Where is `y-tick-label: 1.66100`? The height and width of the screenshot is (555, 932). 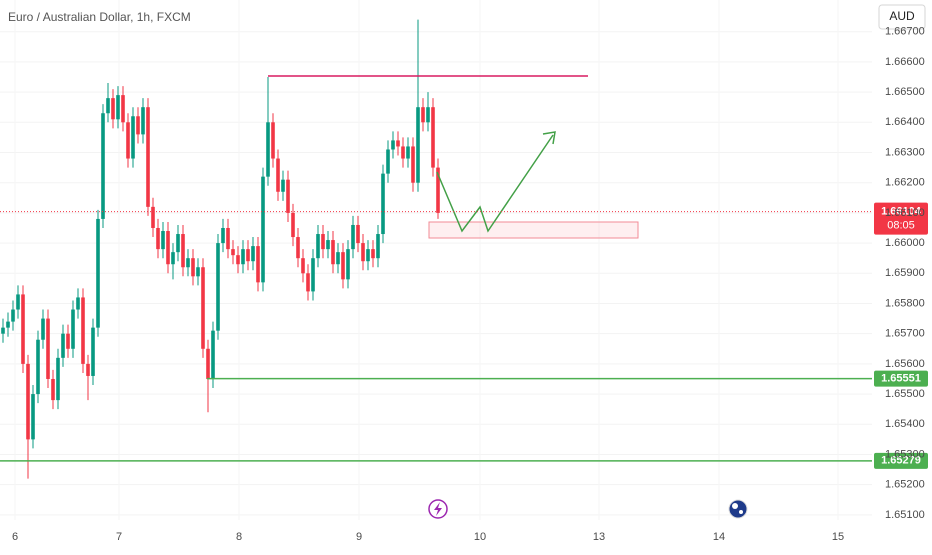
y-tick-label: 1.66100 is located at coordinates (905, 213).